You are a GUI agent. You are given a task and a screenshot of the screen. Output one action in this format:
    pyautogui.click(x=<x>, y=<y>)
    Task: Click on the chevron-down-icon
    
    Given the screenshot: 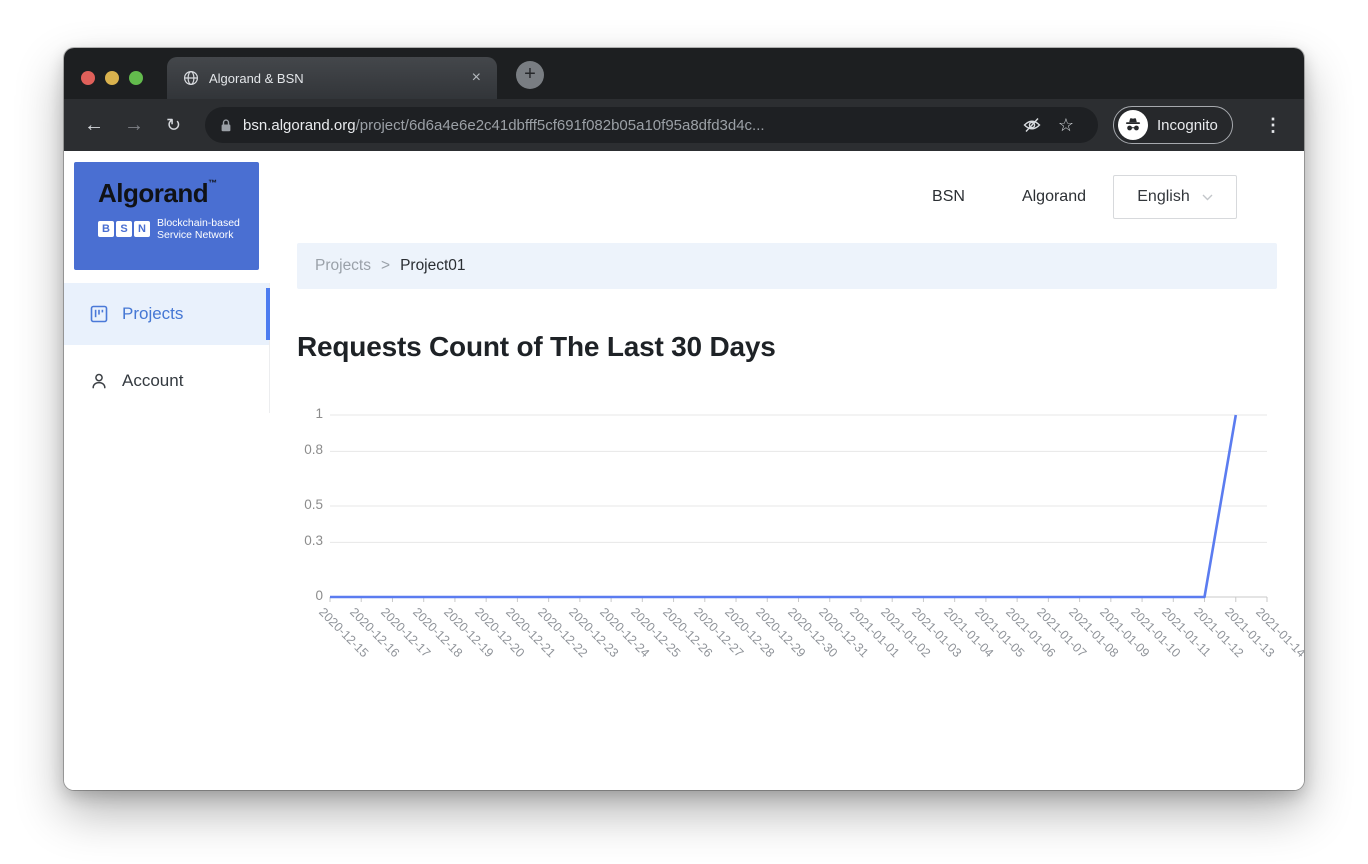 What is the action you would take?
    pyautogui.click(x=1207, y=197)
    